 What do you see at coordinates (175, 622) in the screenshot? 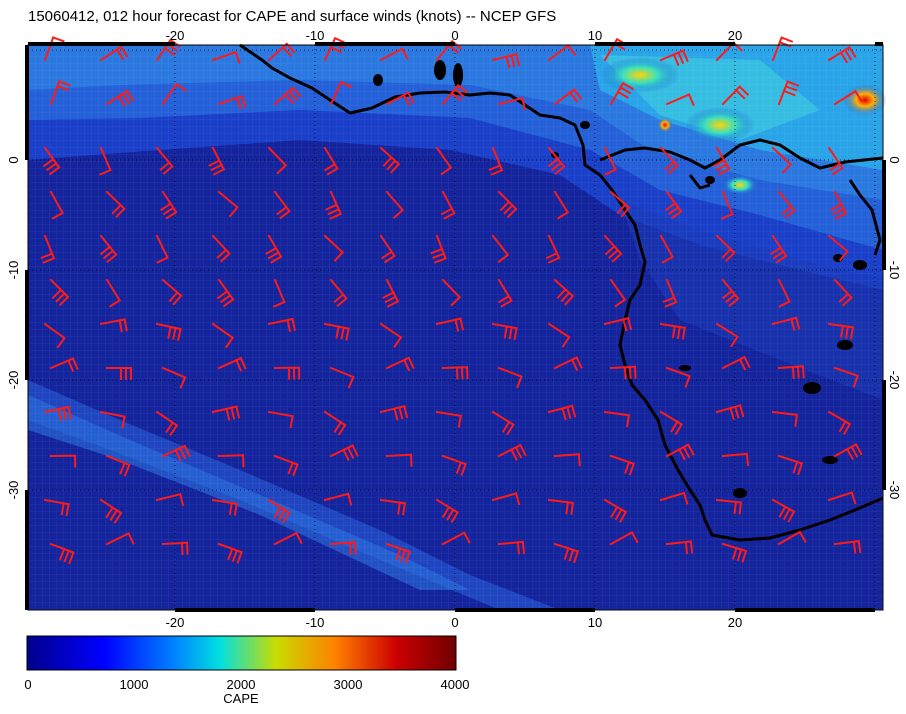
I see `lon-tick-label: -20` at bounding box center [175, 622].